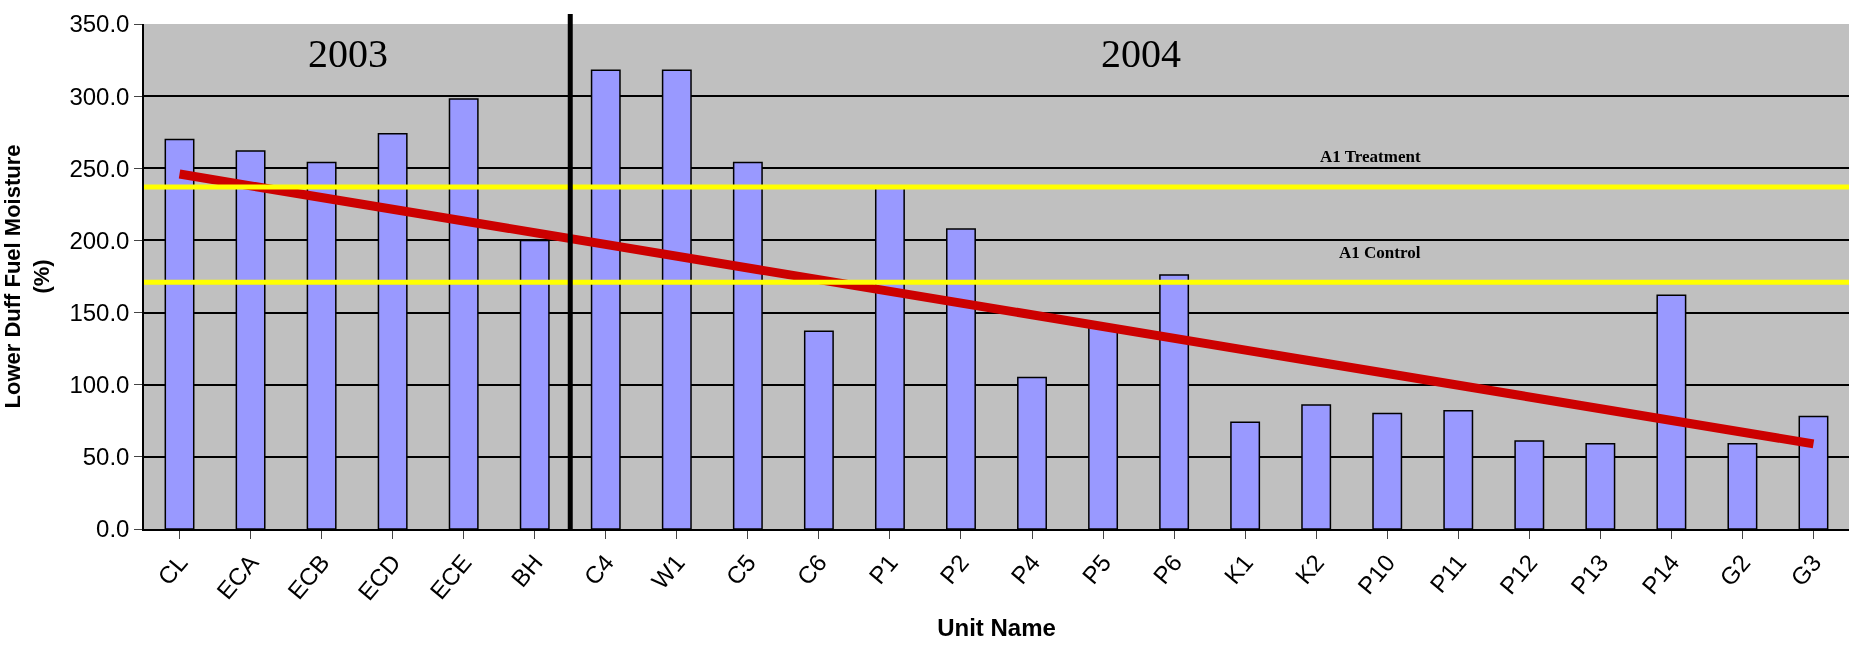  What do you see at coordinates (1448, 573) in the screenshot?
I see `x-tick-label: P11` at bounding box center [1448, 573].